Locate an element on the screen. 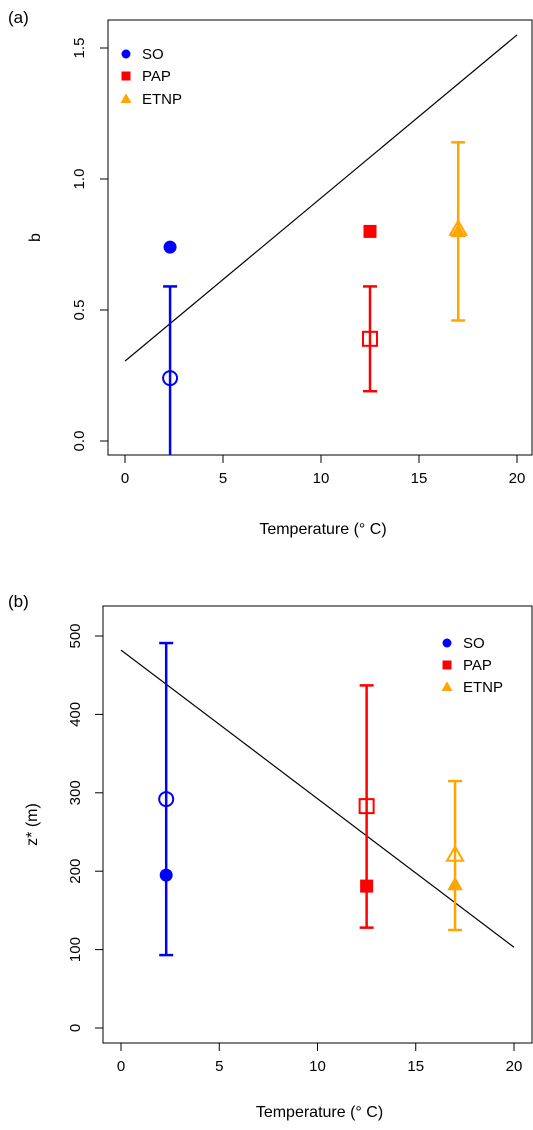  panel-b-so-filled-marker is located at coordinates (166, 875).